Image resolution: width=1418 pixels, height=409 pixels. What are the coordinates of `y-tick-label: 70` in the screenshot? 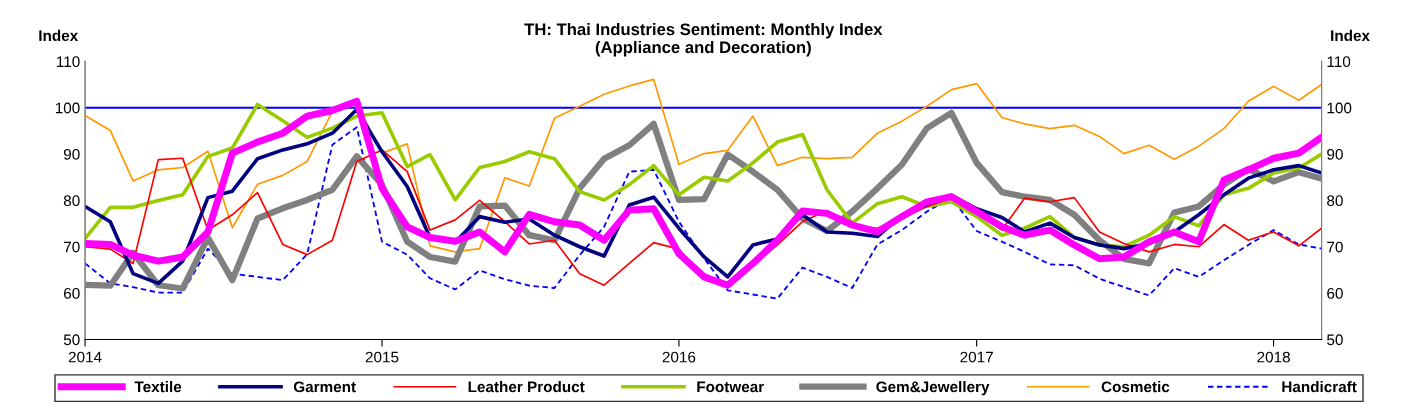 It's located at (72, 247).